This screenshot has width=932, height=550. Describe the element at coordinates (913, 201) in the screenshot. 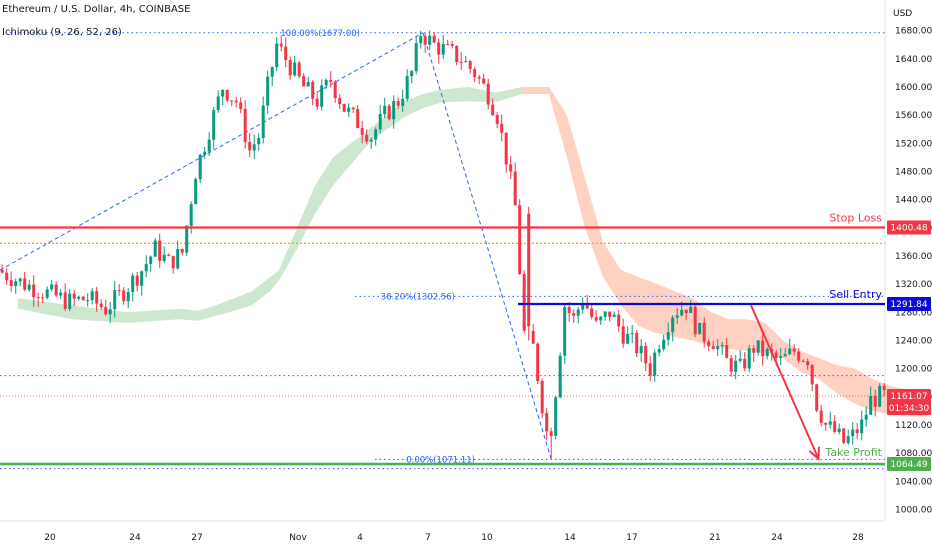

I see `y-tick-label: 1440.00` at that location.